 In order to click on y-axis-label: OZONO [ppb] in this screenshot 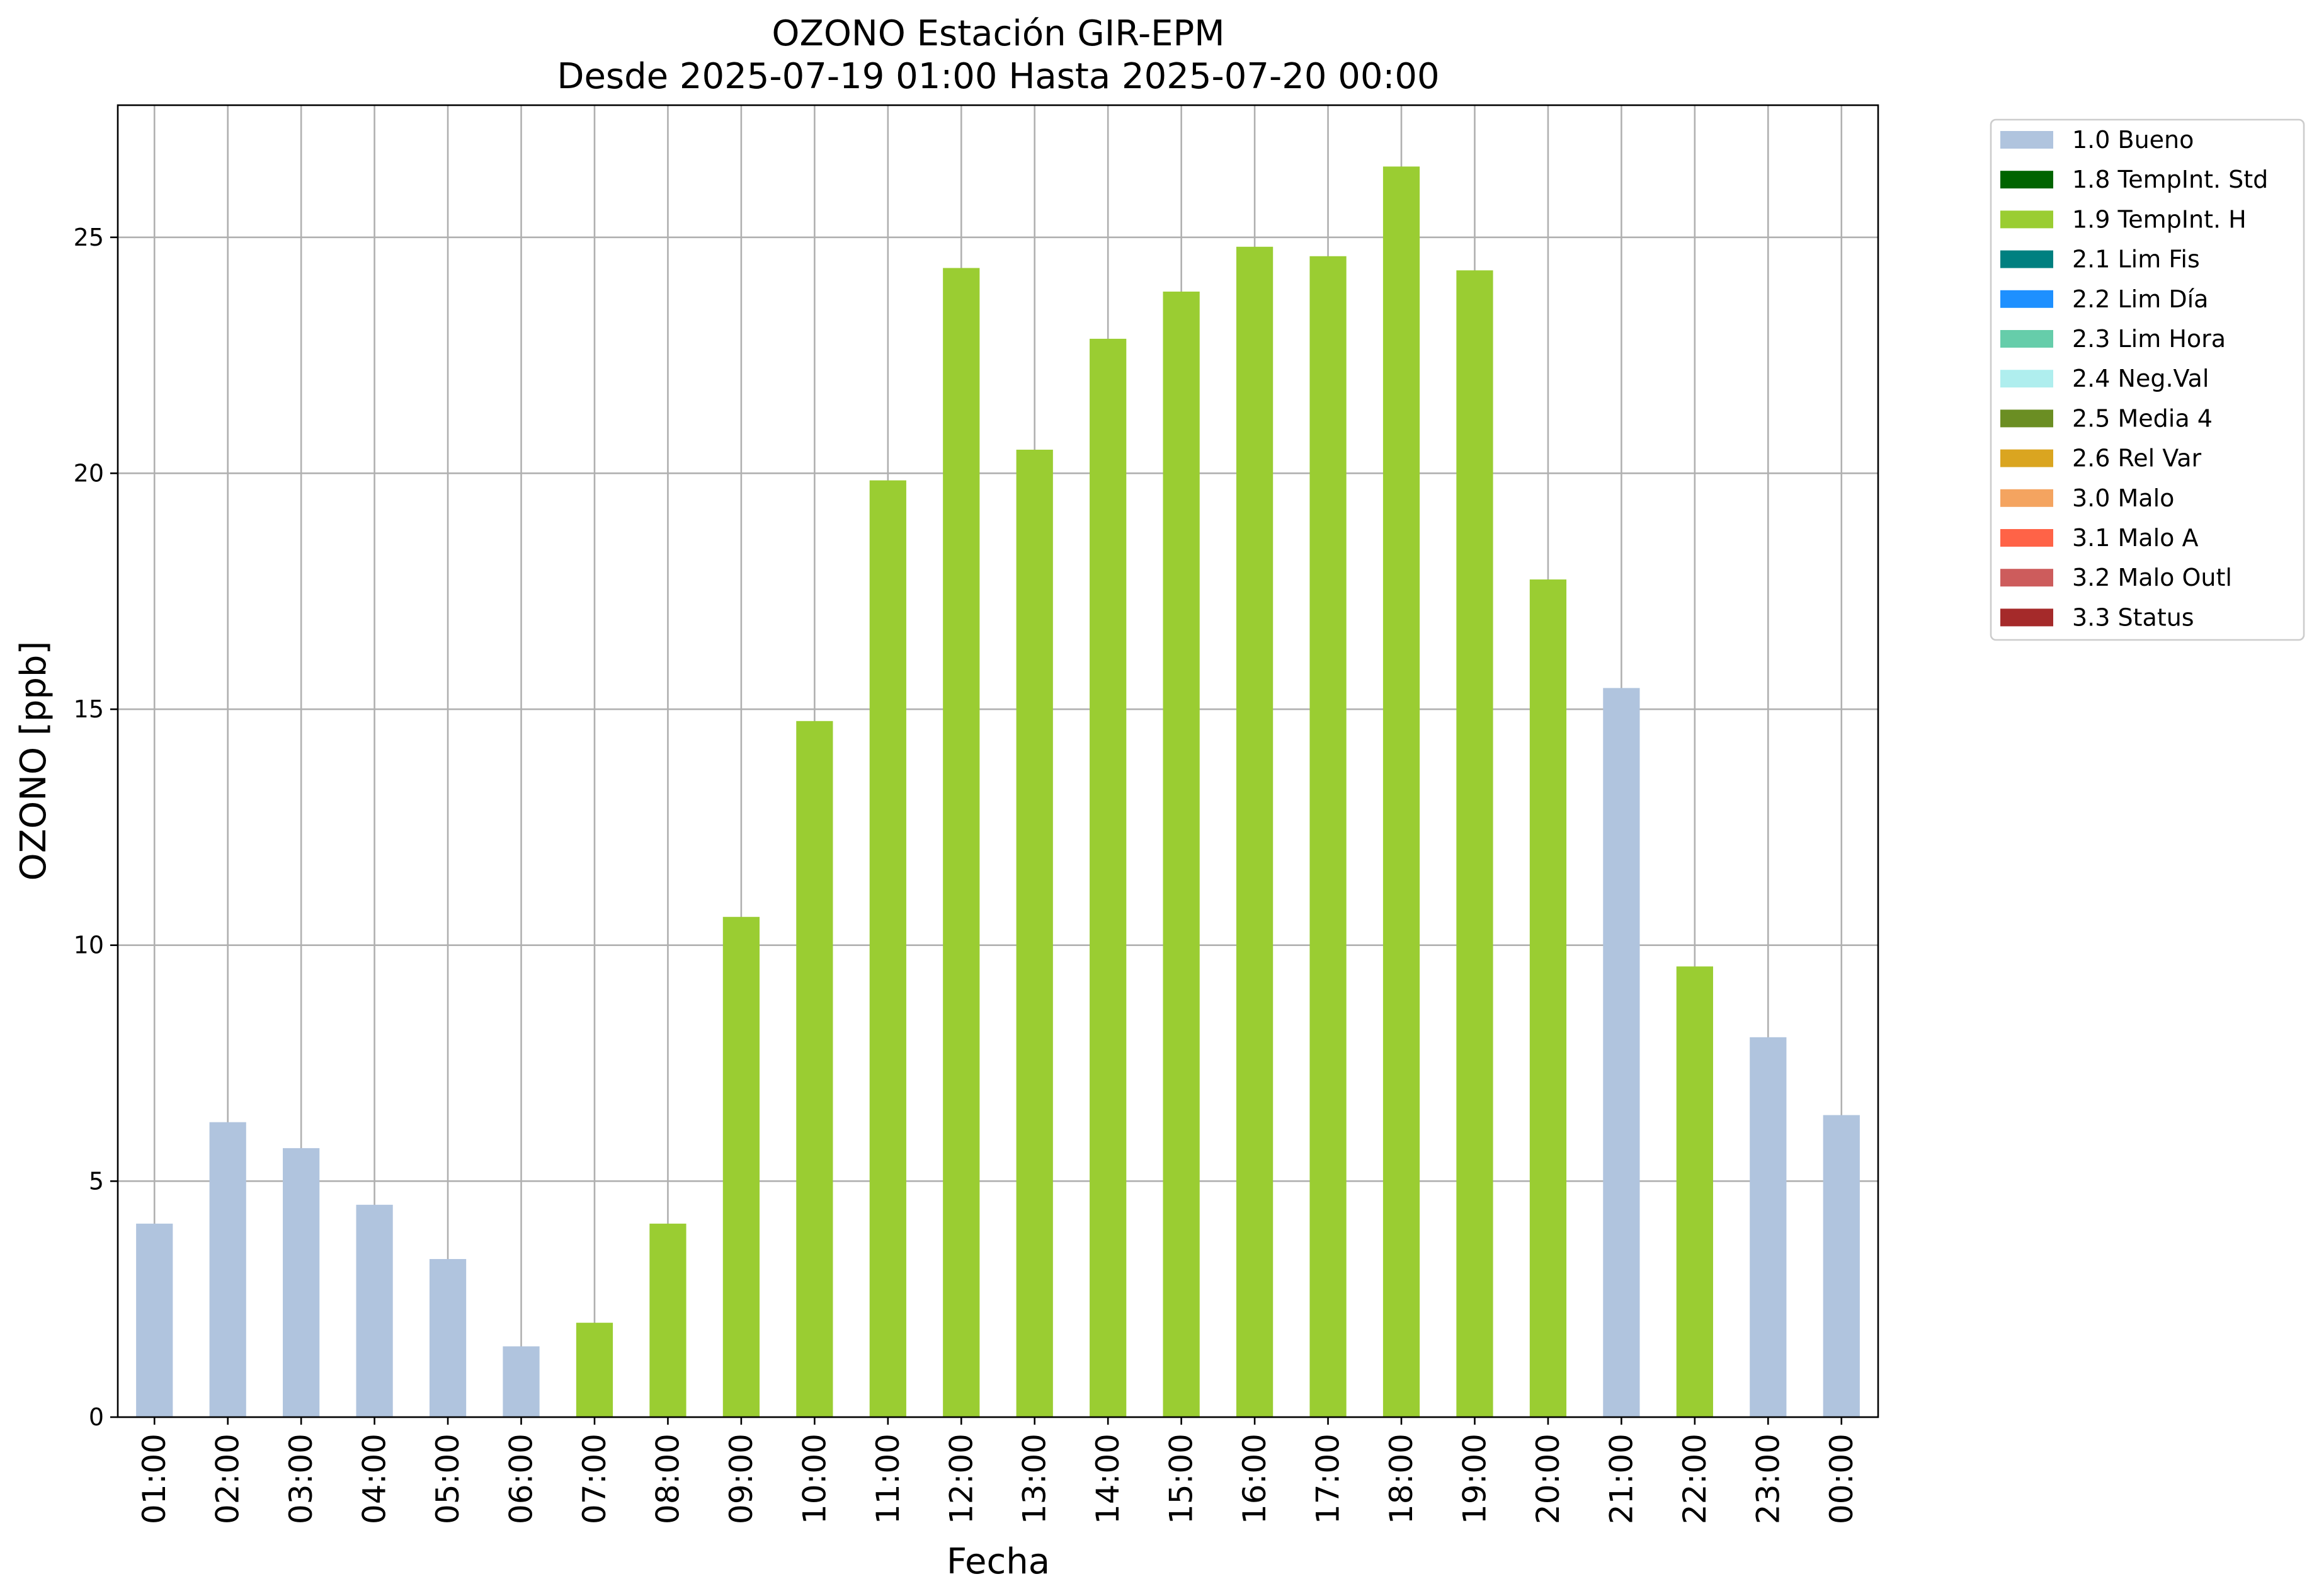, I will do `click(33, 761)`.